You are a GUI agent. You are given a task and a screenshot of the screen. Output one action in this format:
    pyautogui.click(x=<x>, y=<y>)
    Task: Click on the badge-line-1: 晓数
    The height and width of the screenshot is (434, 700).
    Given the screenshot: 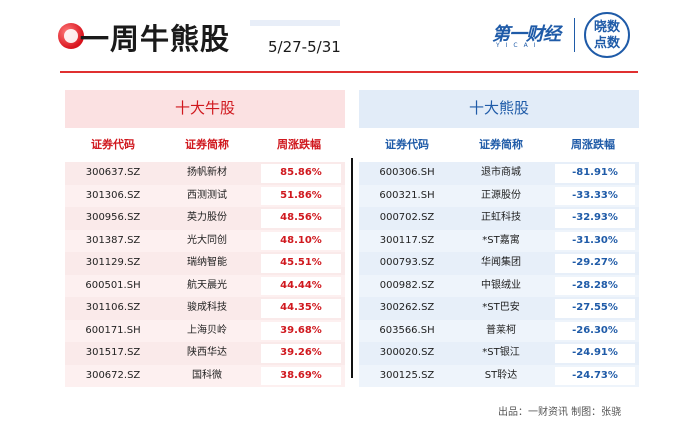 What is the action you would take?
    pyautogui.click(x=606, y=27)
    